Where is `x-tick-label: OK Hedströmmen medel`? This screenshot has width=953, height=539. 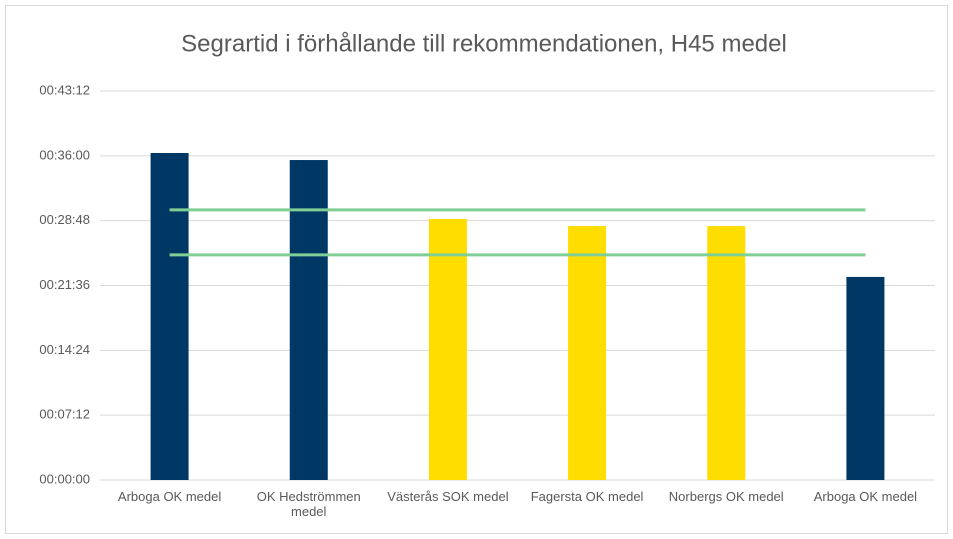 x-tick-label: OK Hedströmmen medel is located at coordinates (308, 504).